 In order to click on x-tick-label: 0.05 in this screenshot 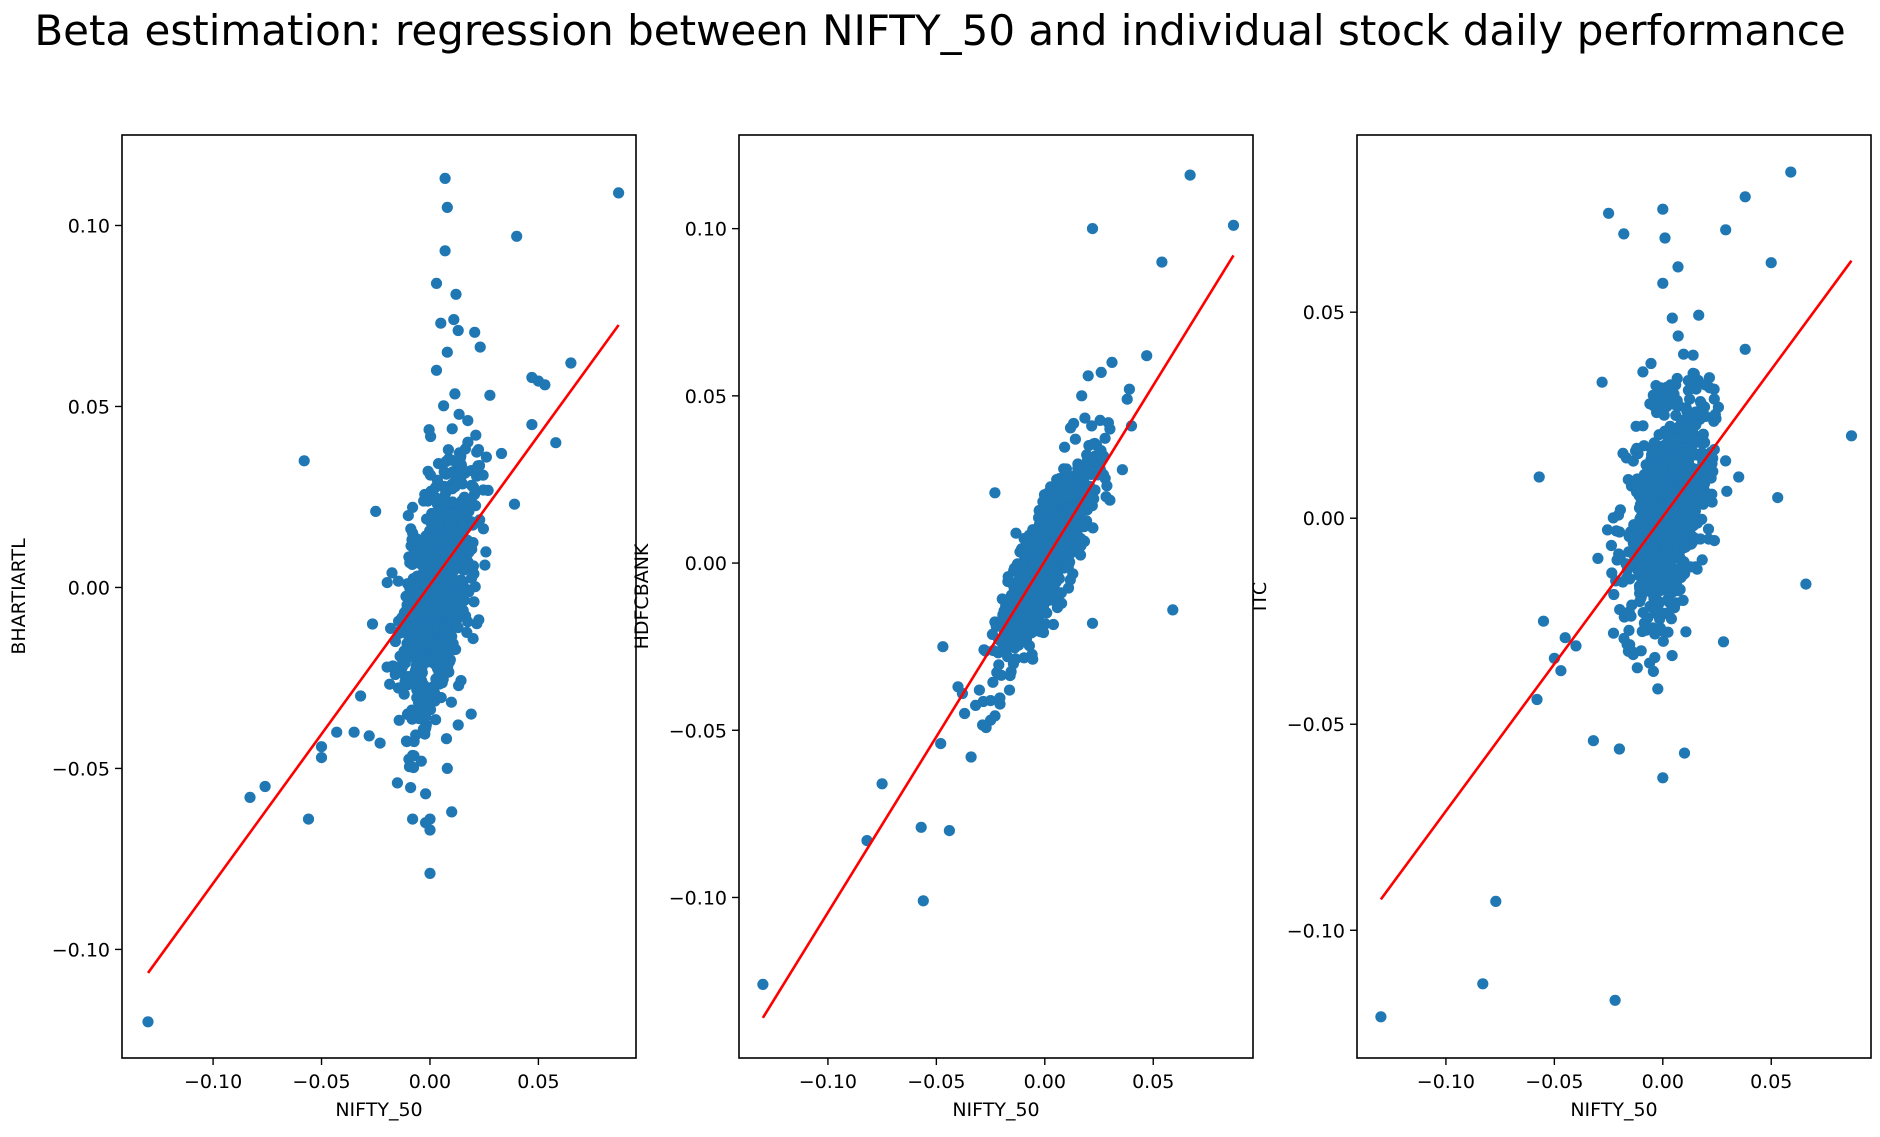, I will do `click(538, 1082)`.